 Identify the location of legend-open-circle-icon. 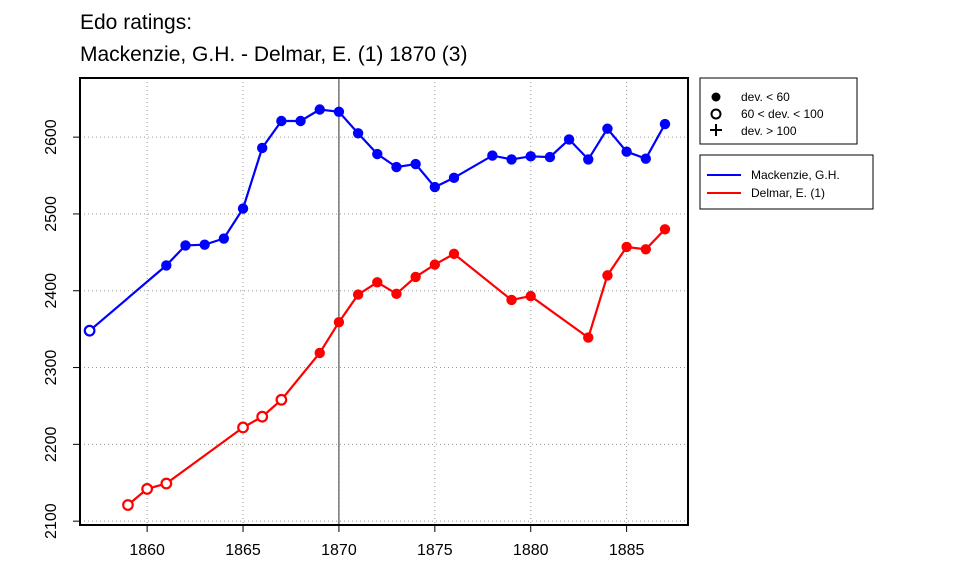
(716, 114).